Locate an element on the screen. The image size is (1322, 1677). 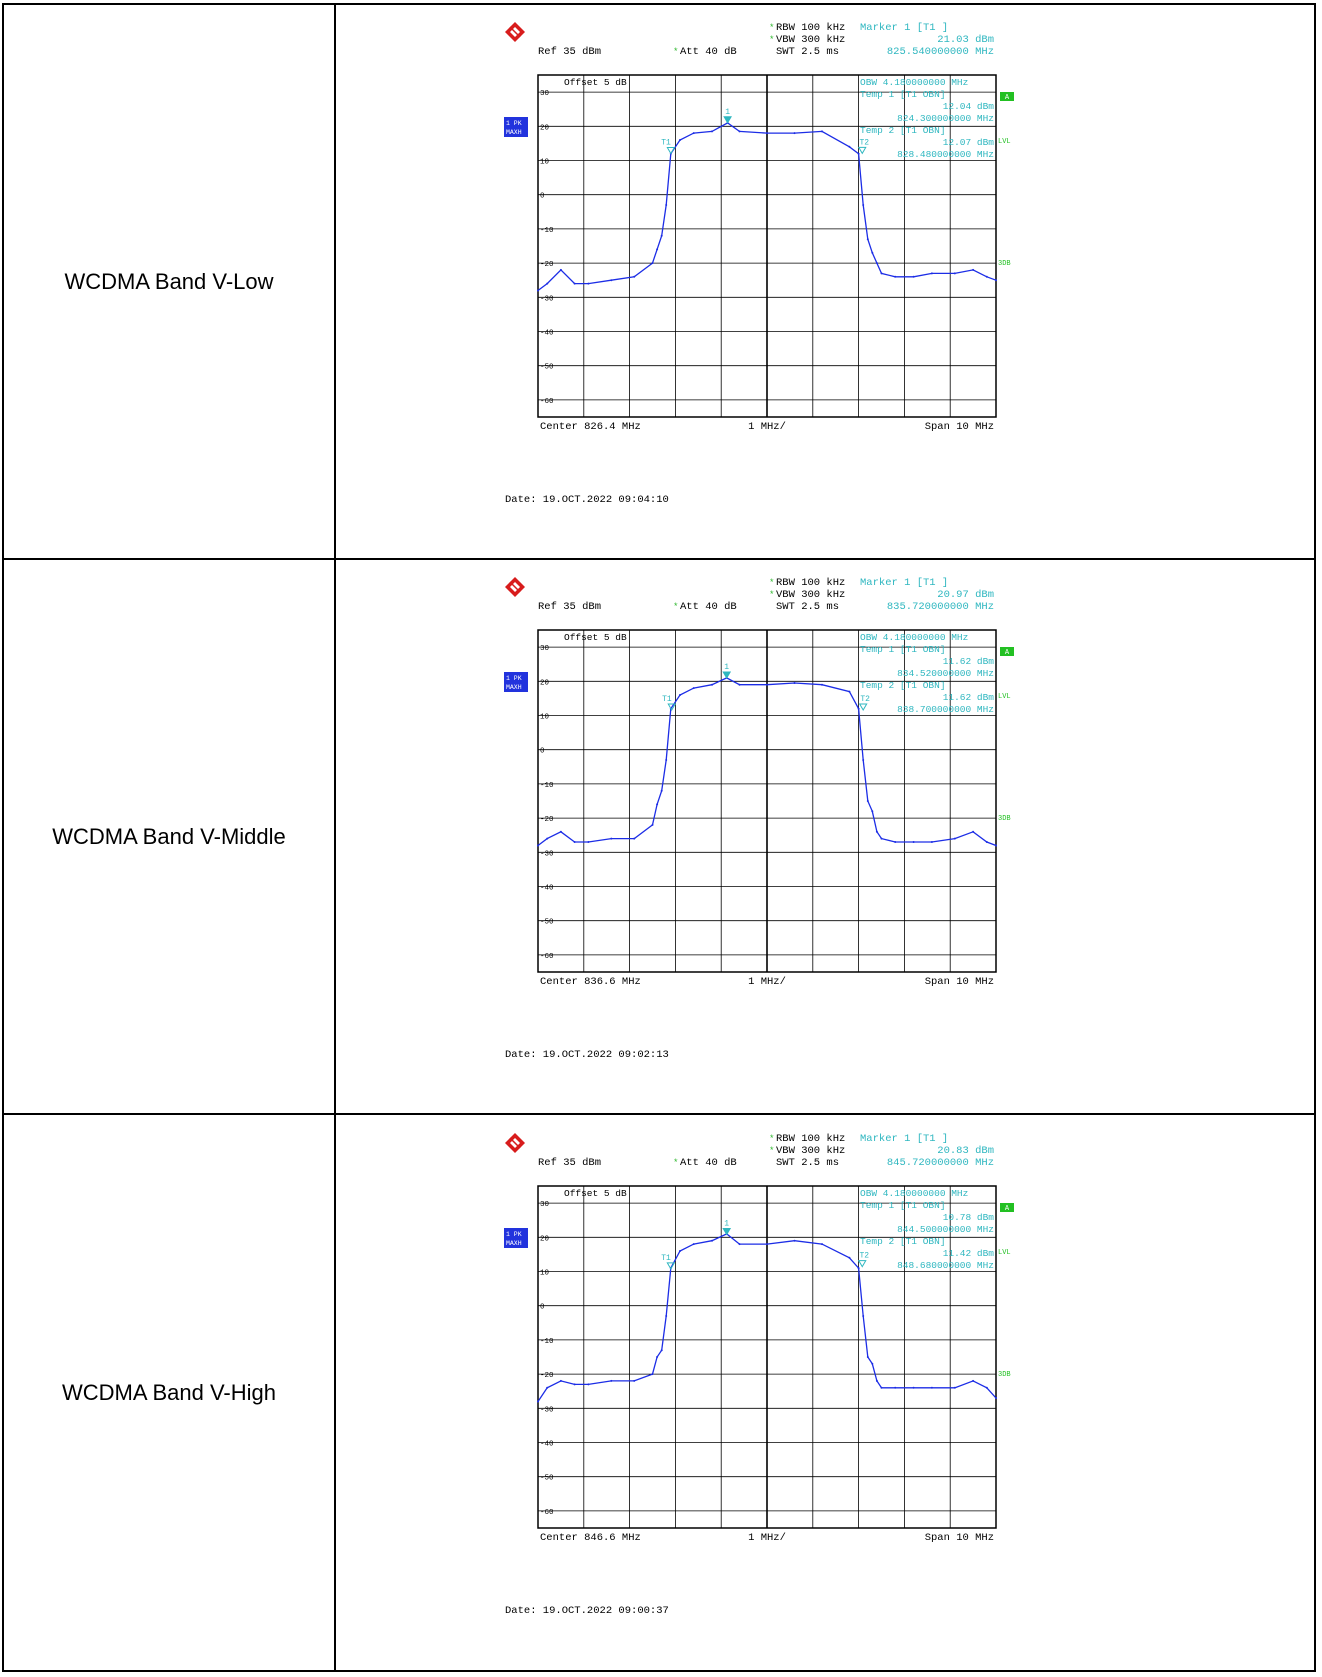
y-tick-label: 20 is located at coordinates (545, 1239).